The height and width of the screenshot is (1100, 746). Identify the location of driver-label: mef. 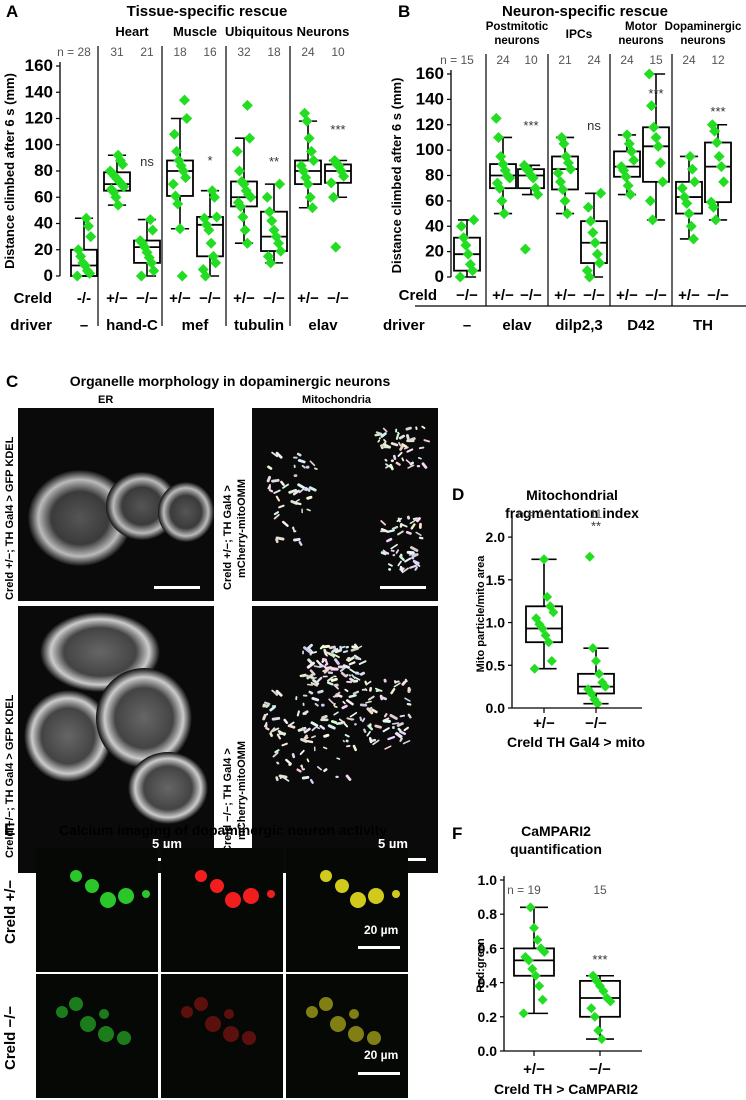
(196, 325).